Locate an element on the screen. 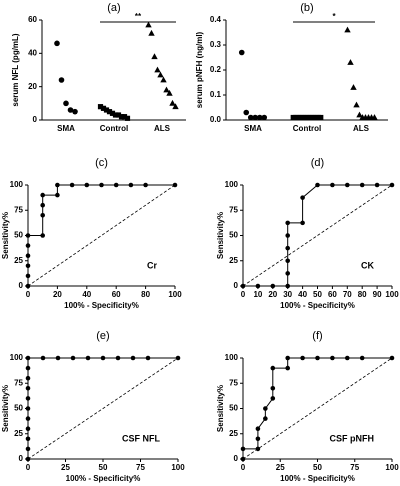 The width and height of the screenshot is (400, 486). y-tick-label: 0.3 is located at coordinates (216, 44).